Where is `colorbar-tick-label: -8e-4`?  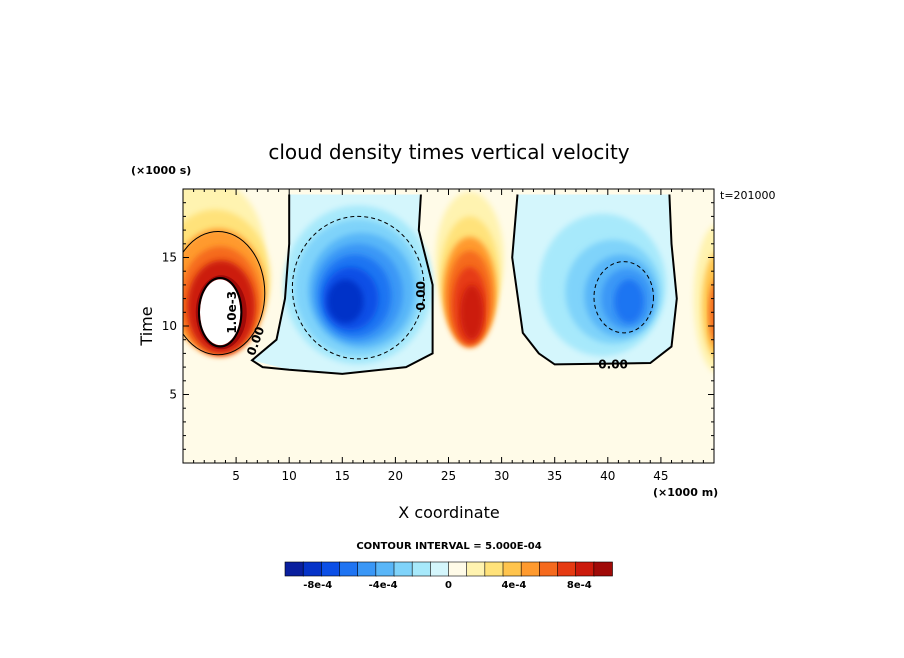
colorbar-tick-label: -8e-4 is located at coordinates (317, 585).